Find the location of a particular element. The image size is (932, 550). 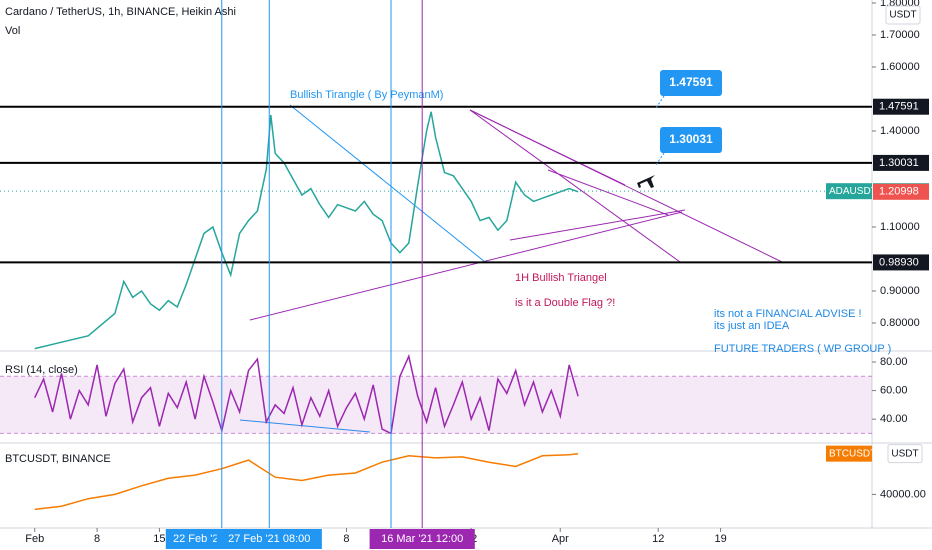

x-tick-label: 15 is located at coordinates (159, 539).